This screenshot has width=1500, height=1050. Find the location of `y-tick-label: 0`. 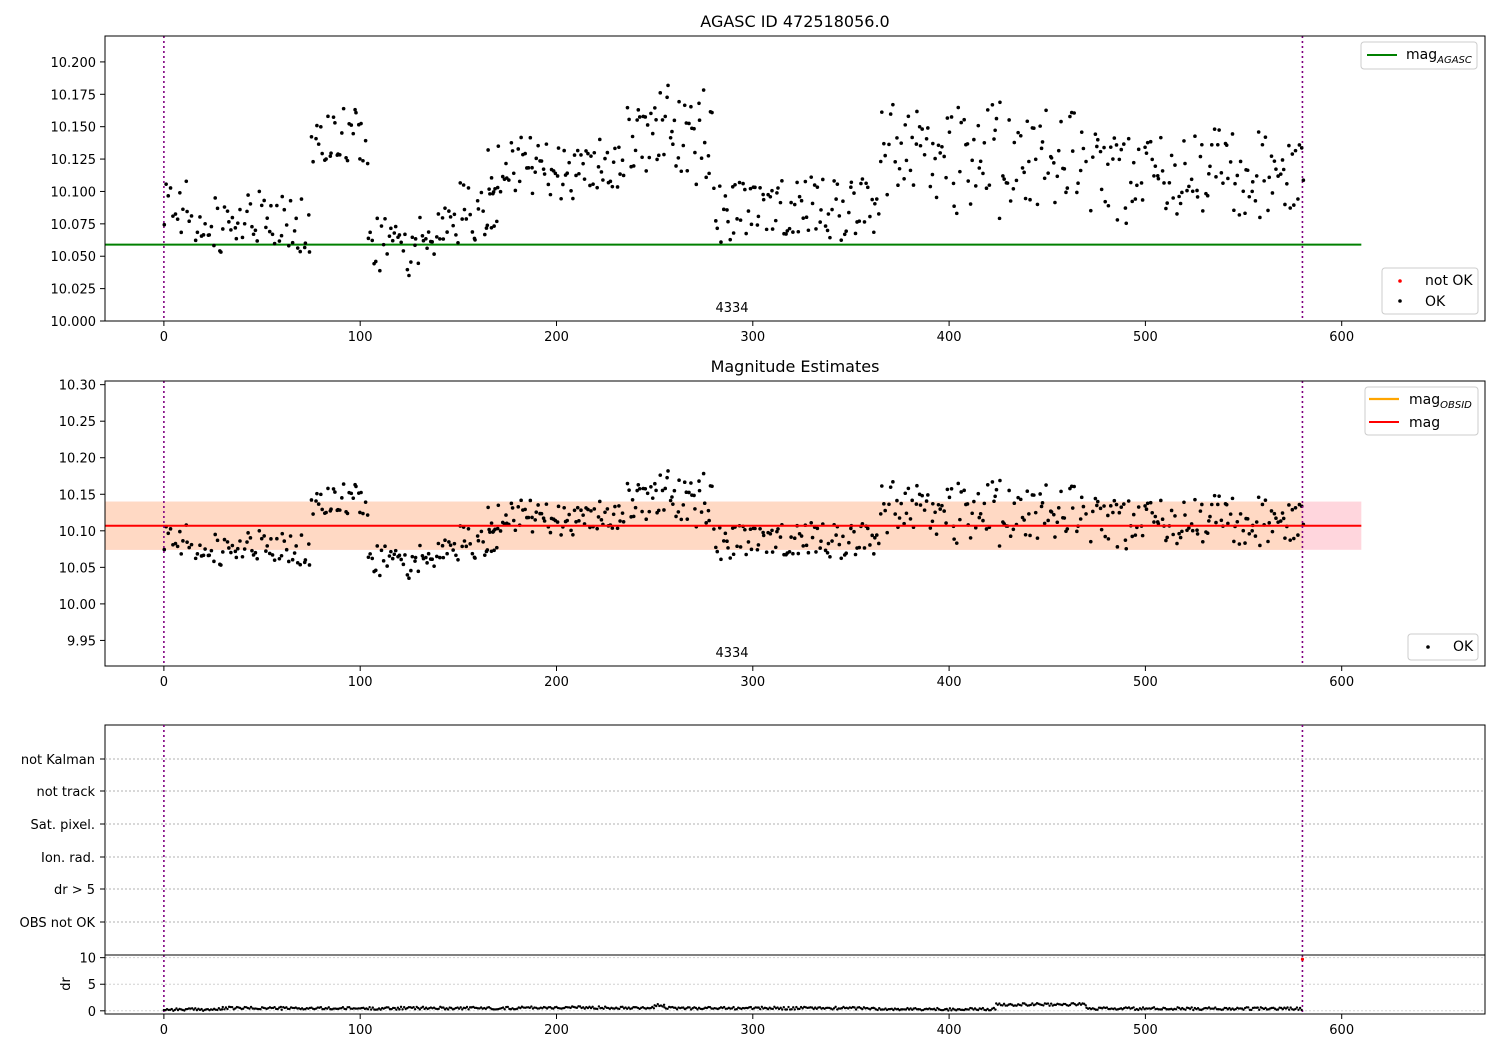

y-tick-label: 0 is located at coordinates (92, 1012).